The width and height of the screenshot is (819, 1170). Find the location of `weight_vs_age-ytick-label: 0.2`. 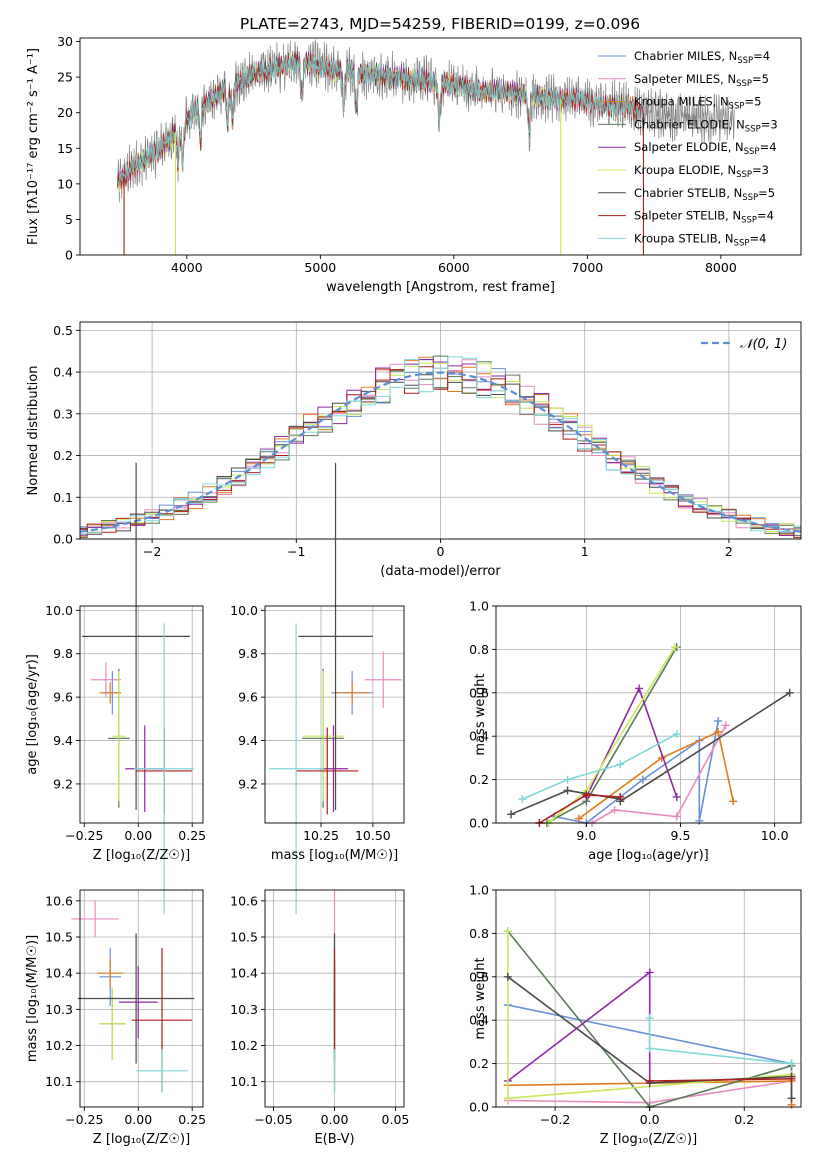

weight_vs_age-ytick-label: 0.2 is located at coordinates (479, 779).